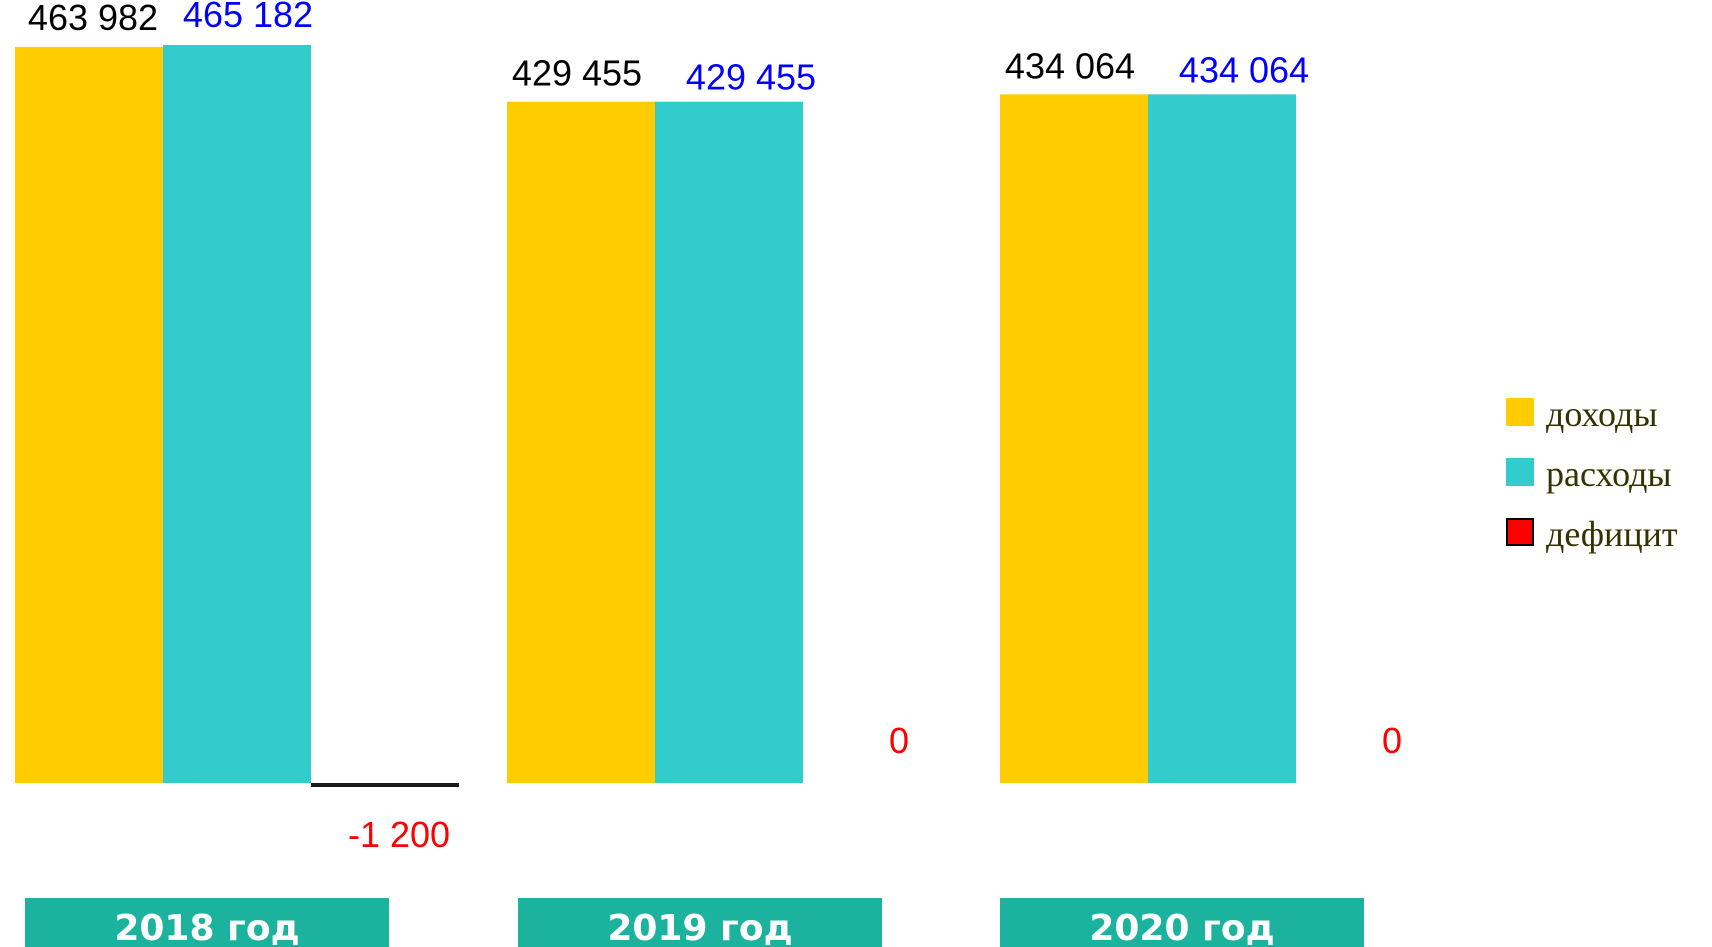 This screenshot has height=947, width=1712. I want to click on data-label-дефицит-1: 0, so click(899, 740).